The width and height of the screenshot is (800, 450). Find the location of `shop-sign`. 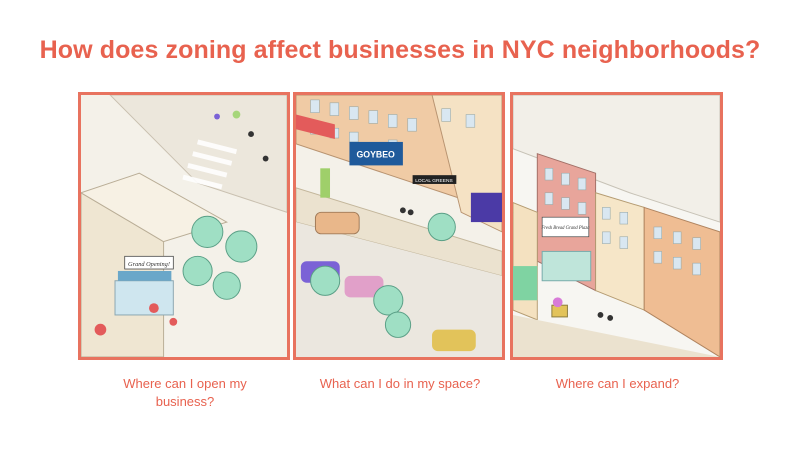

shop-sign is located at coordinates (376, 153).